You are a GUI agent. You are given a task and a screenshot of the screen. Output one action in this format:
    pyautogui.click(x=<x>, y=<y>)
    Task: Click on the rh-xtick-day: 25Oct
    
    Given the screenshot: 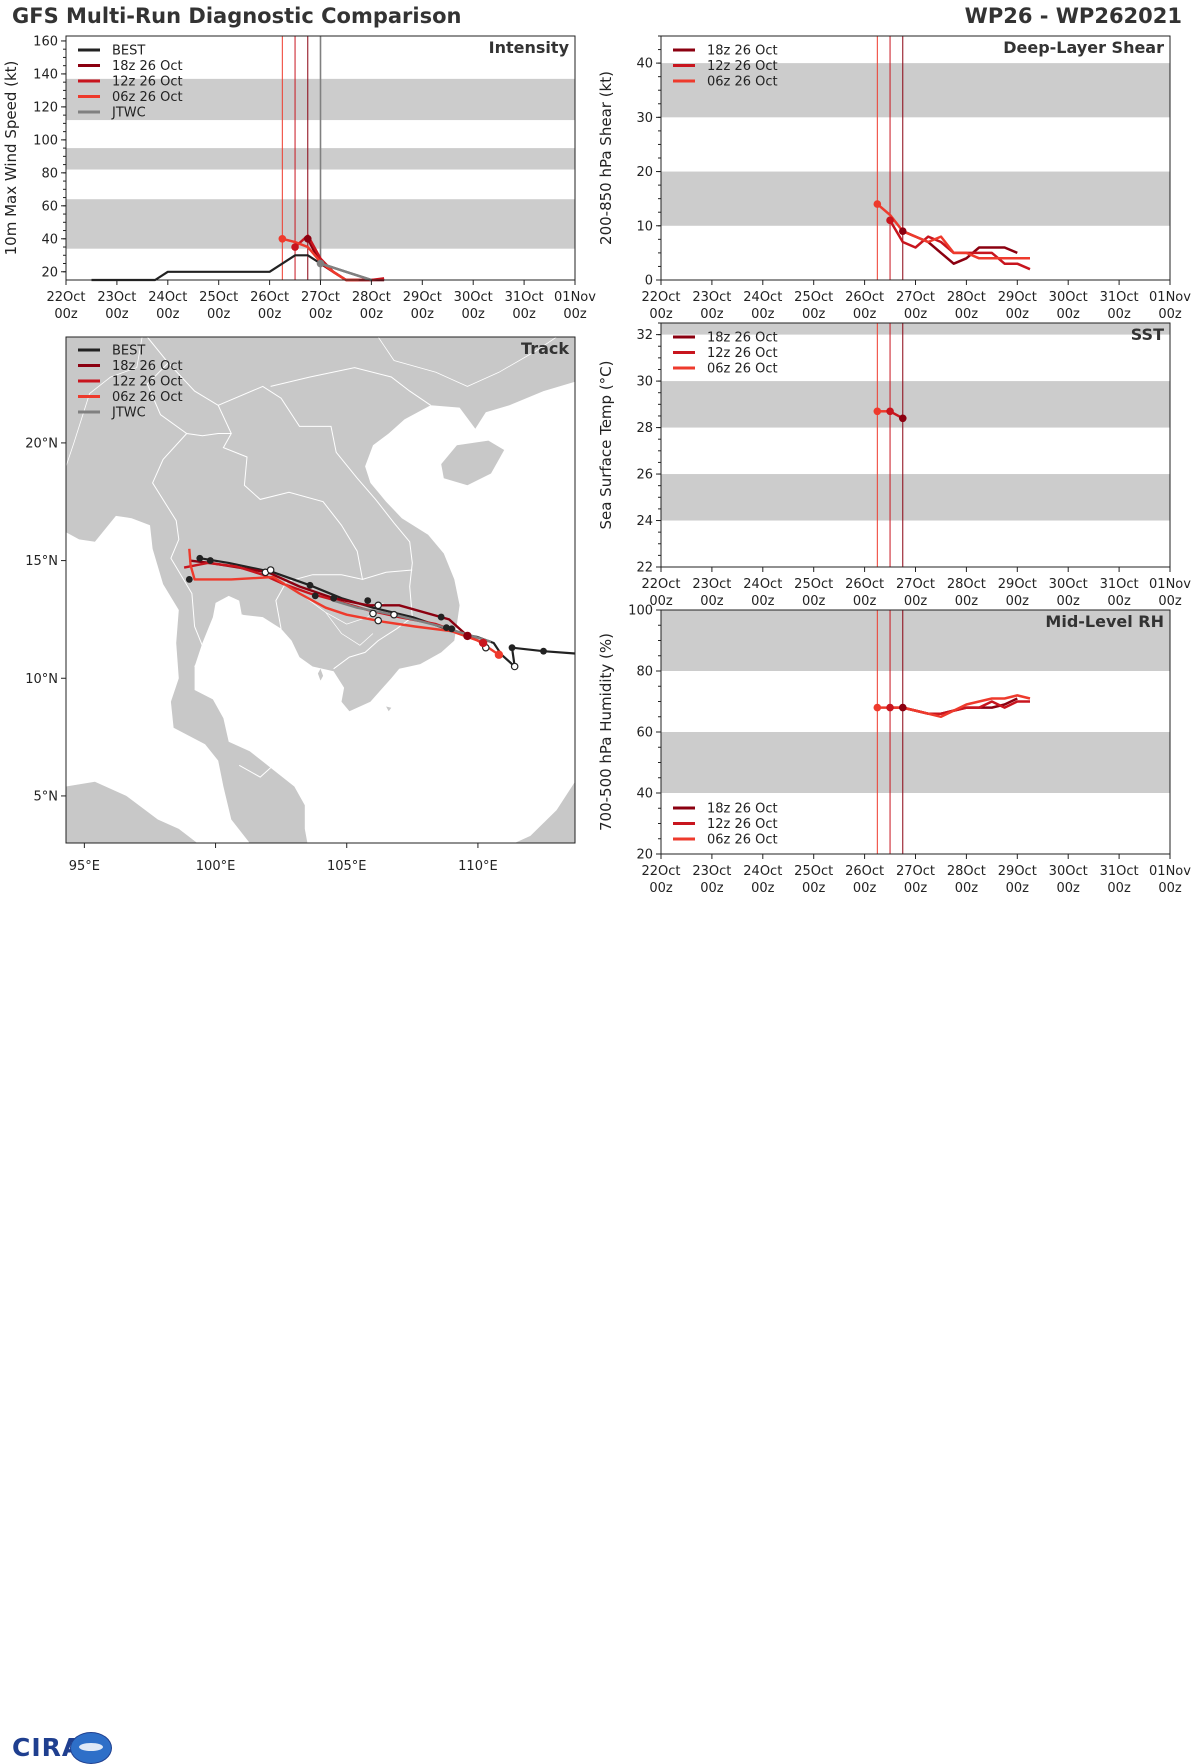 What is the action you would take?
    pyautogui.click(x=813, y=871)
    